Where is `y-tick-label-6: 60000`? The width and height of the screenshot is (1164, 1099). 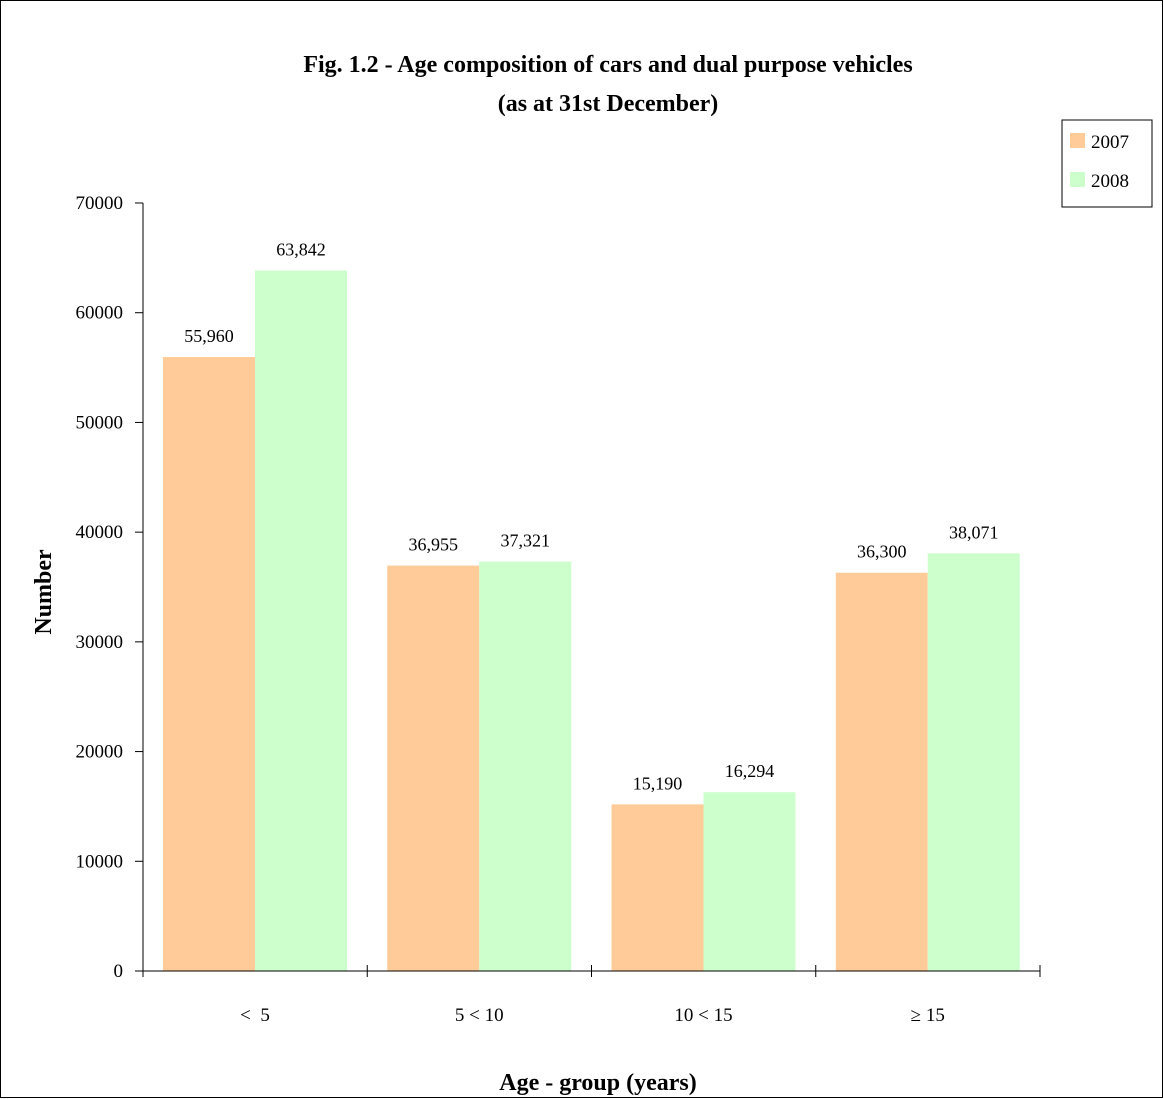 y-tick-label-6: 60000 is located at coordinates (100, 313).